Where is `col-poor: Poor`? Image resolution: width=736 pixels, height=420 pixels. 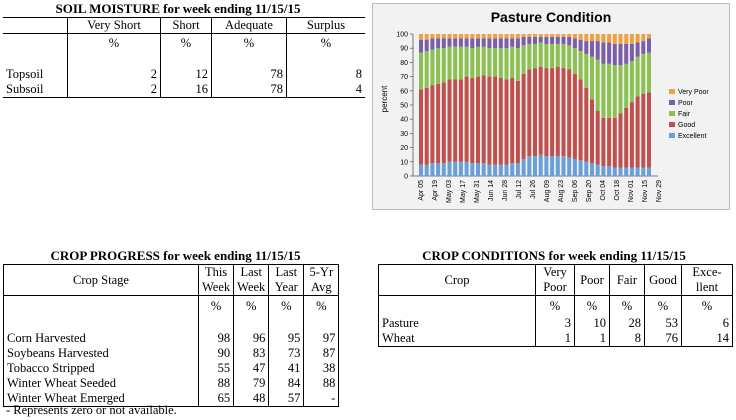
col-poor: Poor is located at coordinates (592, 280).